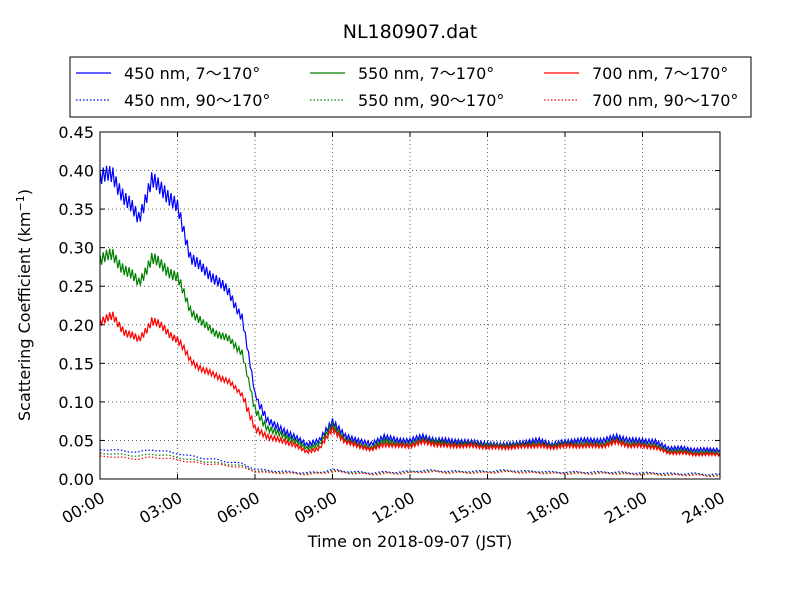 Image resolution: width=800 pixels, height=600 pixels. I want to click on y-tick-label: 0.20, so click(76, 325).